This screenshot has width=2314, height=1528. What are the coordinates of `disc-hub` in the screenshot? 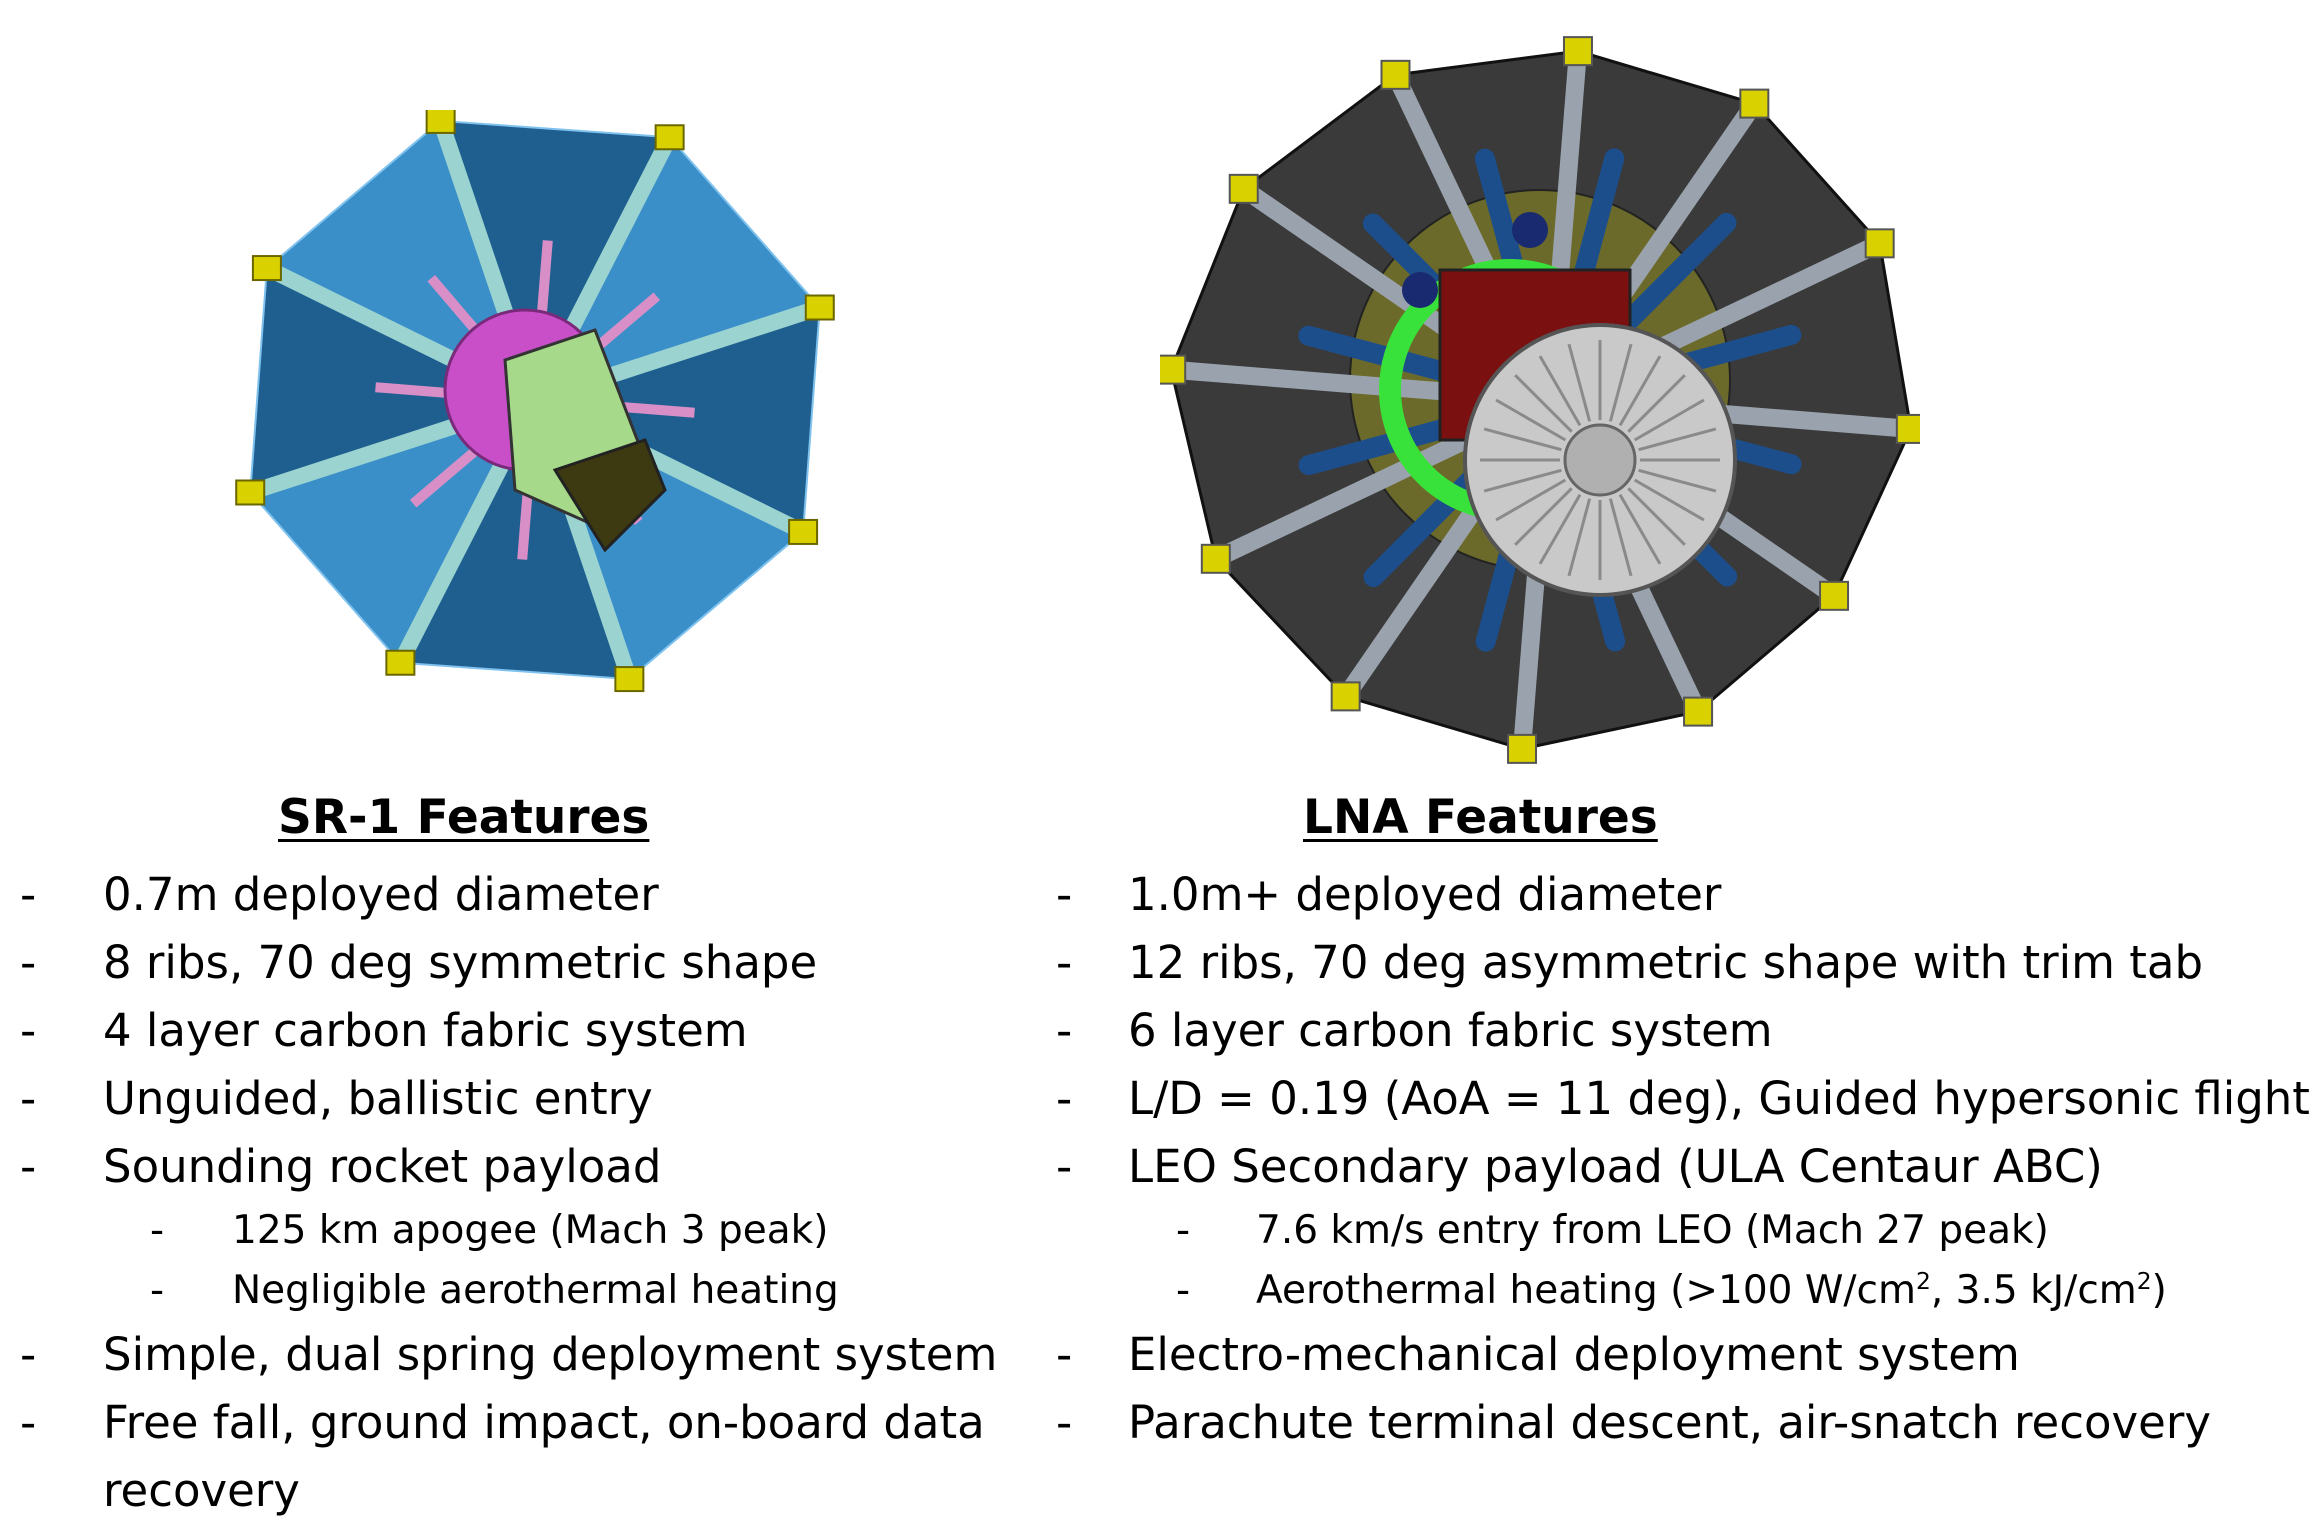 It's located at (1600, 460).